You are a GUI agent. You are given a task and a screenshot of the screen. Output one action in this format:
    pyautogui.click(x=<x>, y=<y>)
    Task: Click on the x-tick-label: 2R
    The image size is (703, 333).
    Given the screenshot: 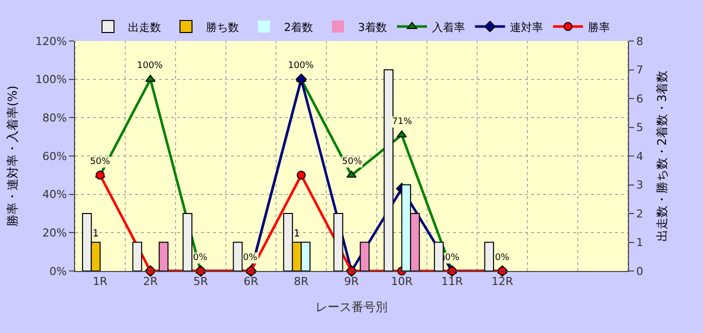 What is the action you would take?
    pyautogui.click(x=150, y=281)
    